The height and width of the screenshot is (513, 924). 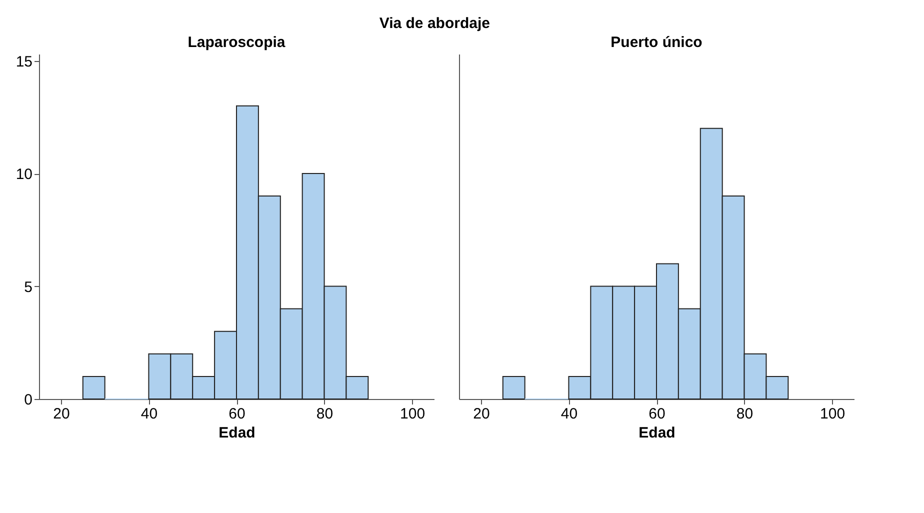 I want to click on chart-title: Laparoscopia, so click(x=237, y=42).